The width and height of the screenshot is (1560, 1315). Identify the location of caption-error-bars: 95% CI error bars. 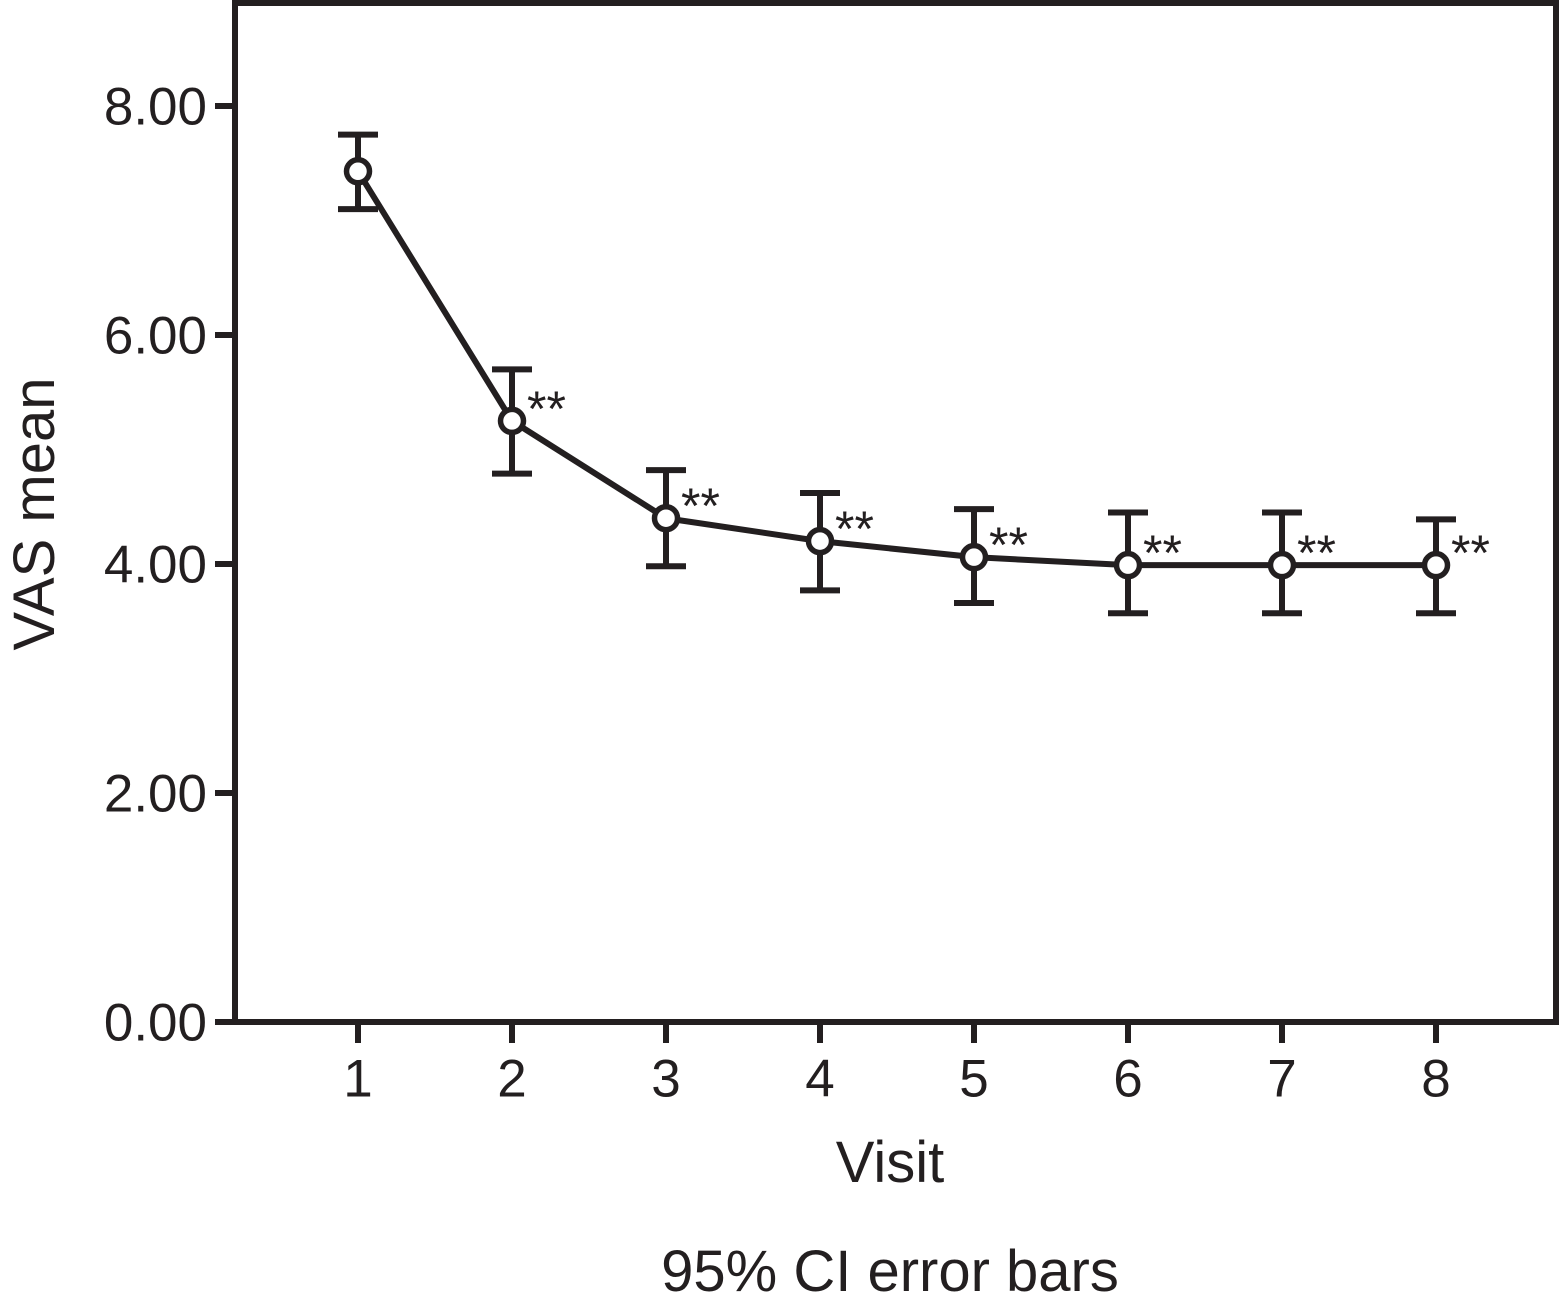
(890, 1271).